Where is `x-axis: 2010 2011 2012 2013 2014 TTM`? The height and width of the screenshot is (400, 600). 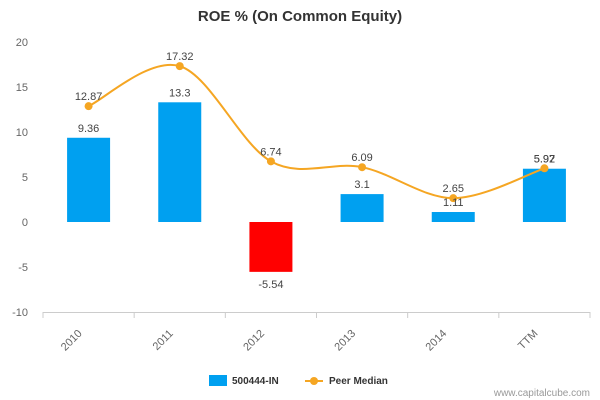 x-axis: 2010 2011 2012 2013 2014 TTM is located at coordinates (316, 333).